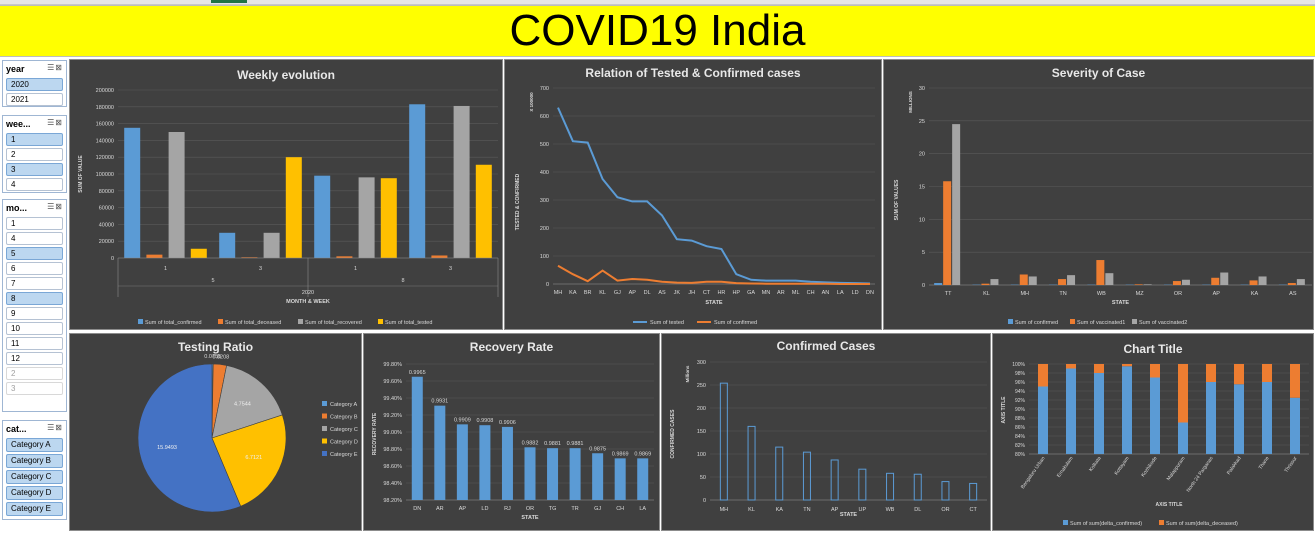 The height and width of the screenshot is (534, 1315). What do you see at coordinates (105, 175) in the screenshot?
I see `y-tick-label: 100000` at bounding box center [105, 175].